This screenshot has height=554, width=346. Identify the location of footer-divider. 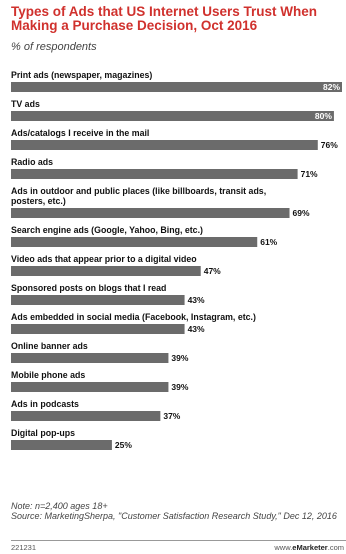
(178, 540).